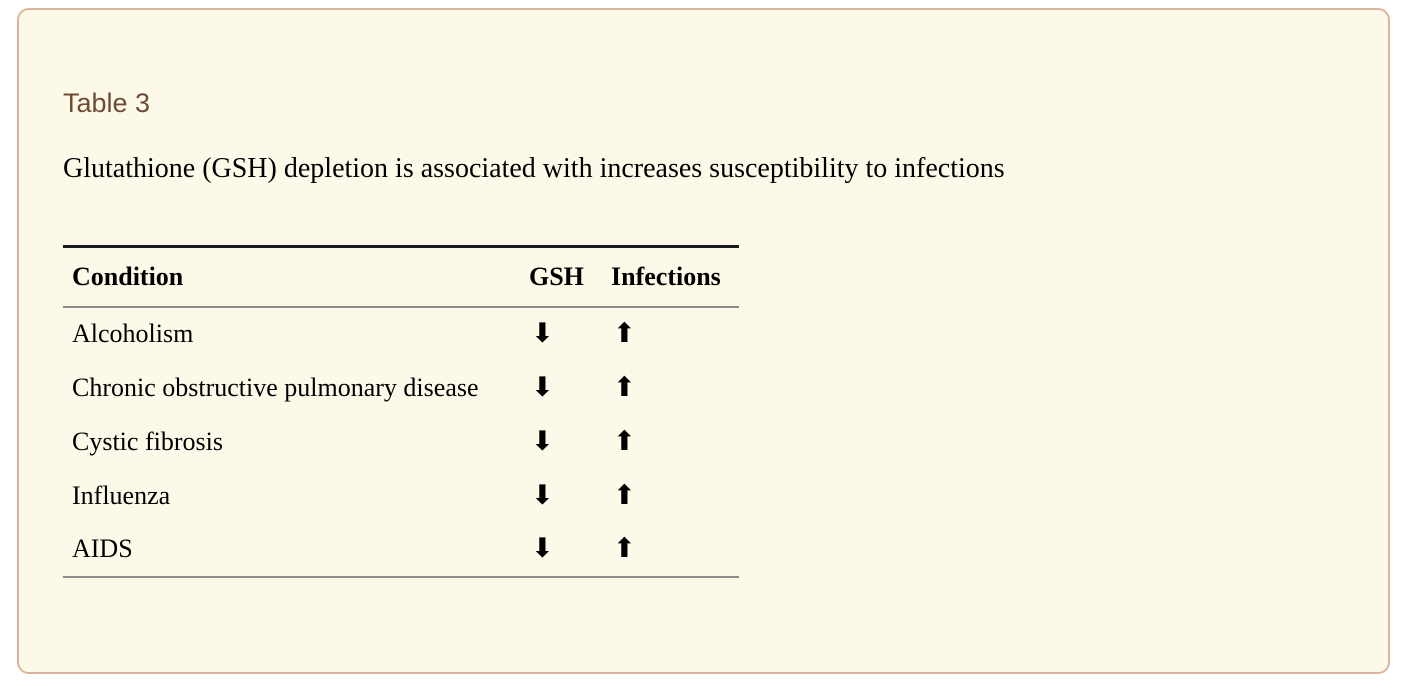  Describe the element at coordinates (102, 548) in the screenshot. I see `condition-cell: AIDS` at that location.